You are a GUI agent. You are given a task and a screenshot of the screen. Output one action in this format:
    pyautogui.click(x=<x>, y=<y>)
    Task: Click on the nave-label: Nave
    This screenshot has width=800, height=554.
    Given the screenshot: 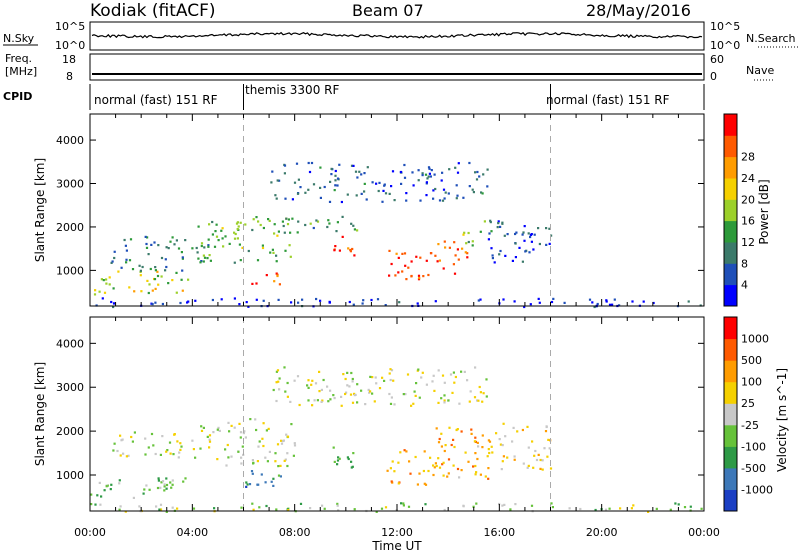 What is the action you would take?
    pyautogui.click(x=760, y=70)
    